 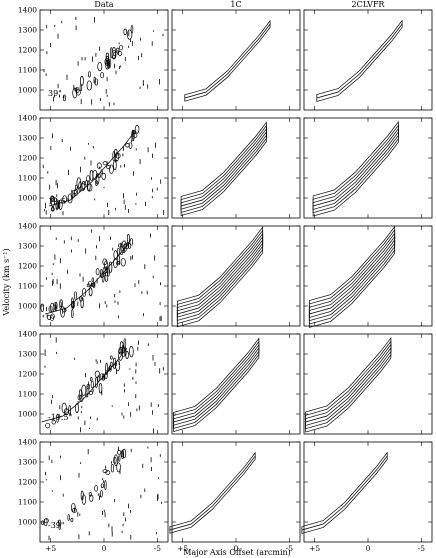 I want to click on offset-label: 39", so click(x=55, y=93).